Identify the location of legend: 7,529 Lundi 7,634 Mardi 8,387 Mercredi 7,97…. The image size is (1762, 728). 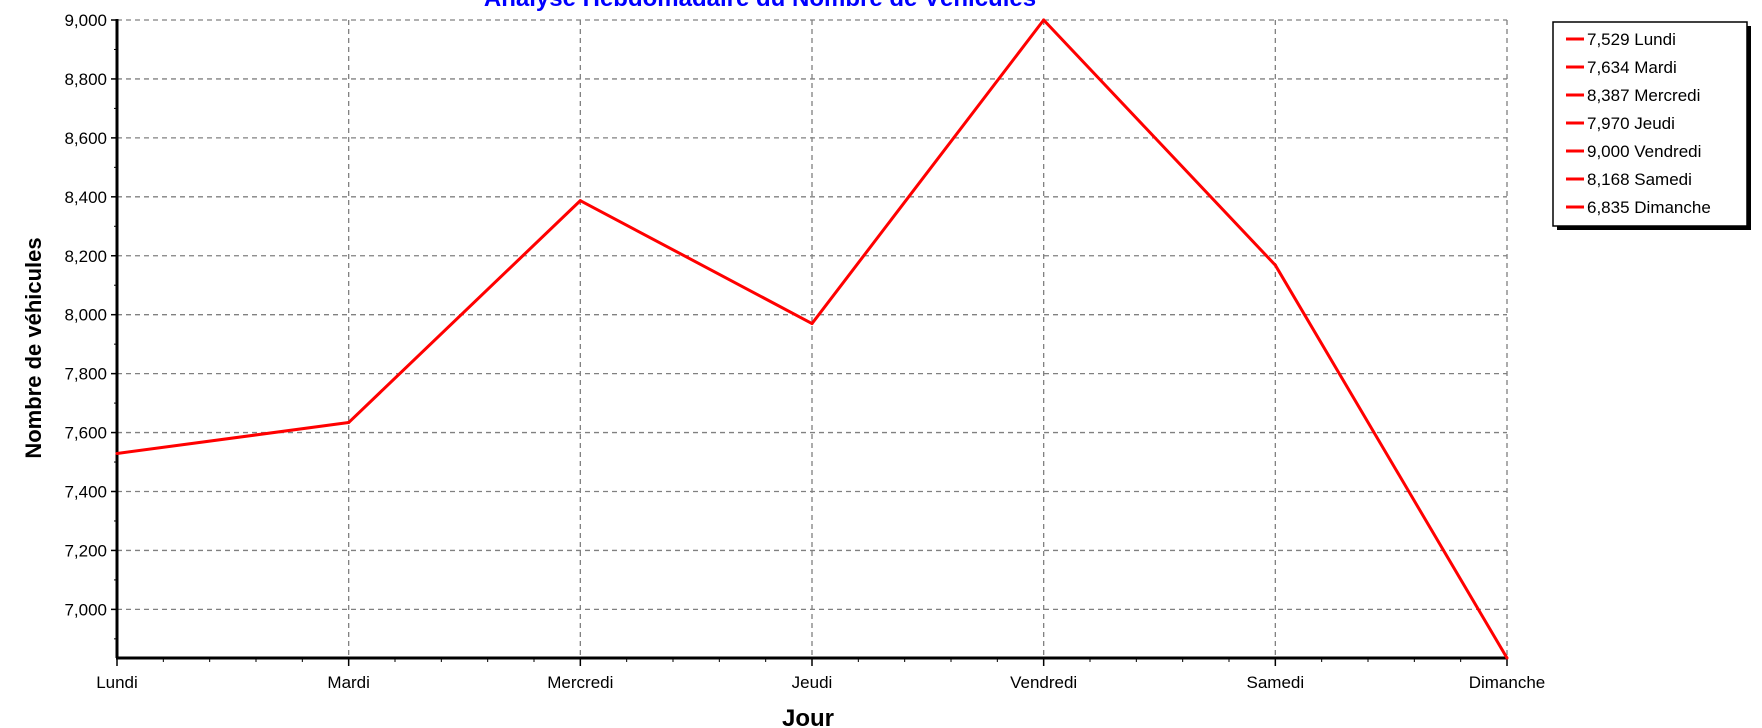
(1651, 125).